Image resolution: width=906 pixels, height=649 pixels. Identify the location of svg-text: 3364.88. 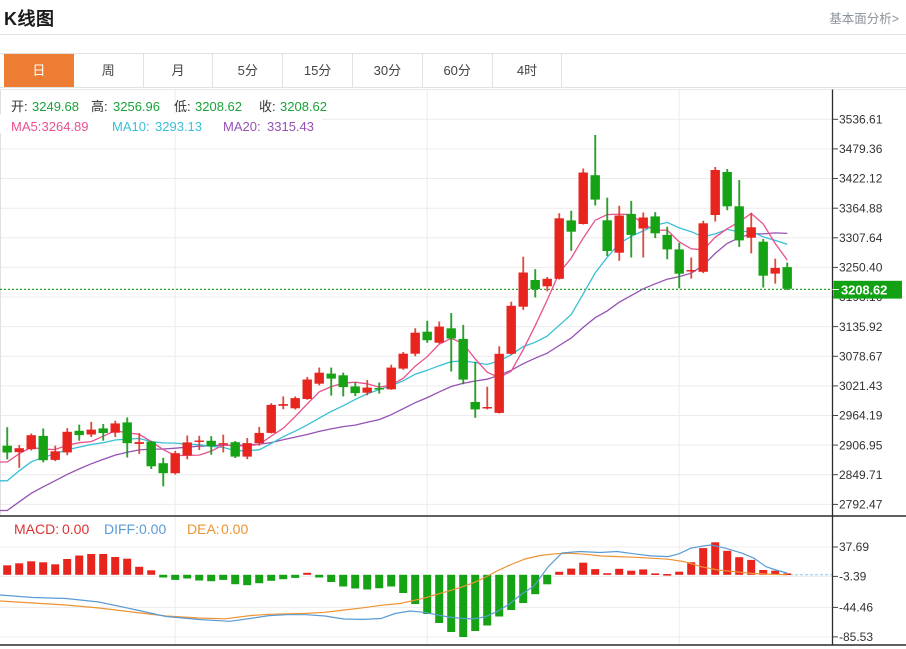
(861, 208).